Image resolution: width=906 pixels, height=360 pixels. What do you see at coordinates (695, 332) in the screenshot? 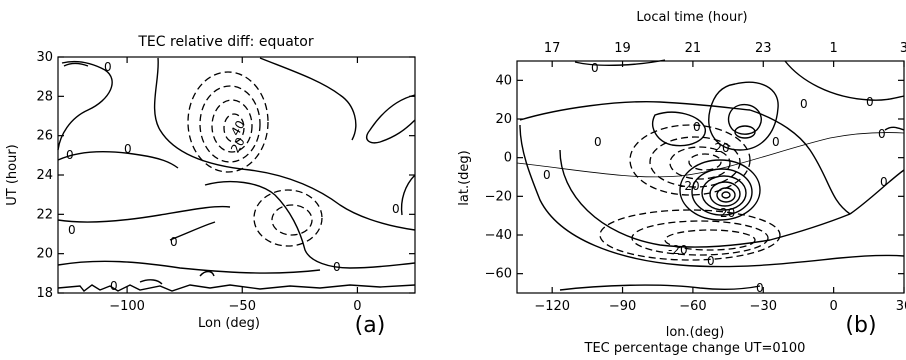
I see `chart-b-xlabel: lon.(deg)` at bounding box center [695, 332].